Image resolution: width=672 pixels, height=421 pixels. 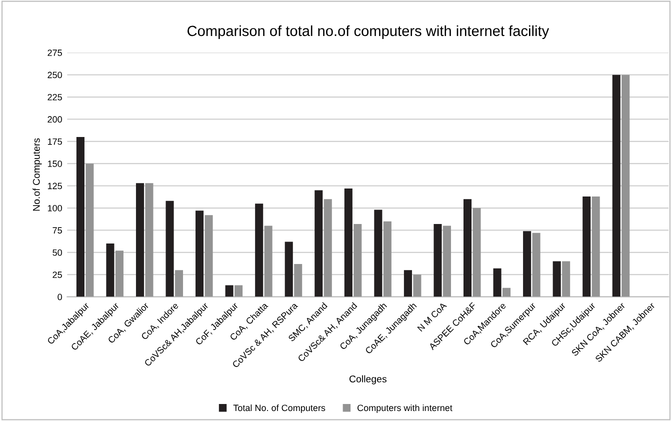 I want to click on y-tick-label: 0, so click(x=60, y=297).